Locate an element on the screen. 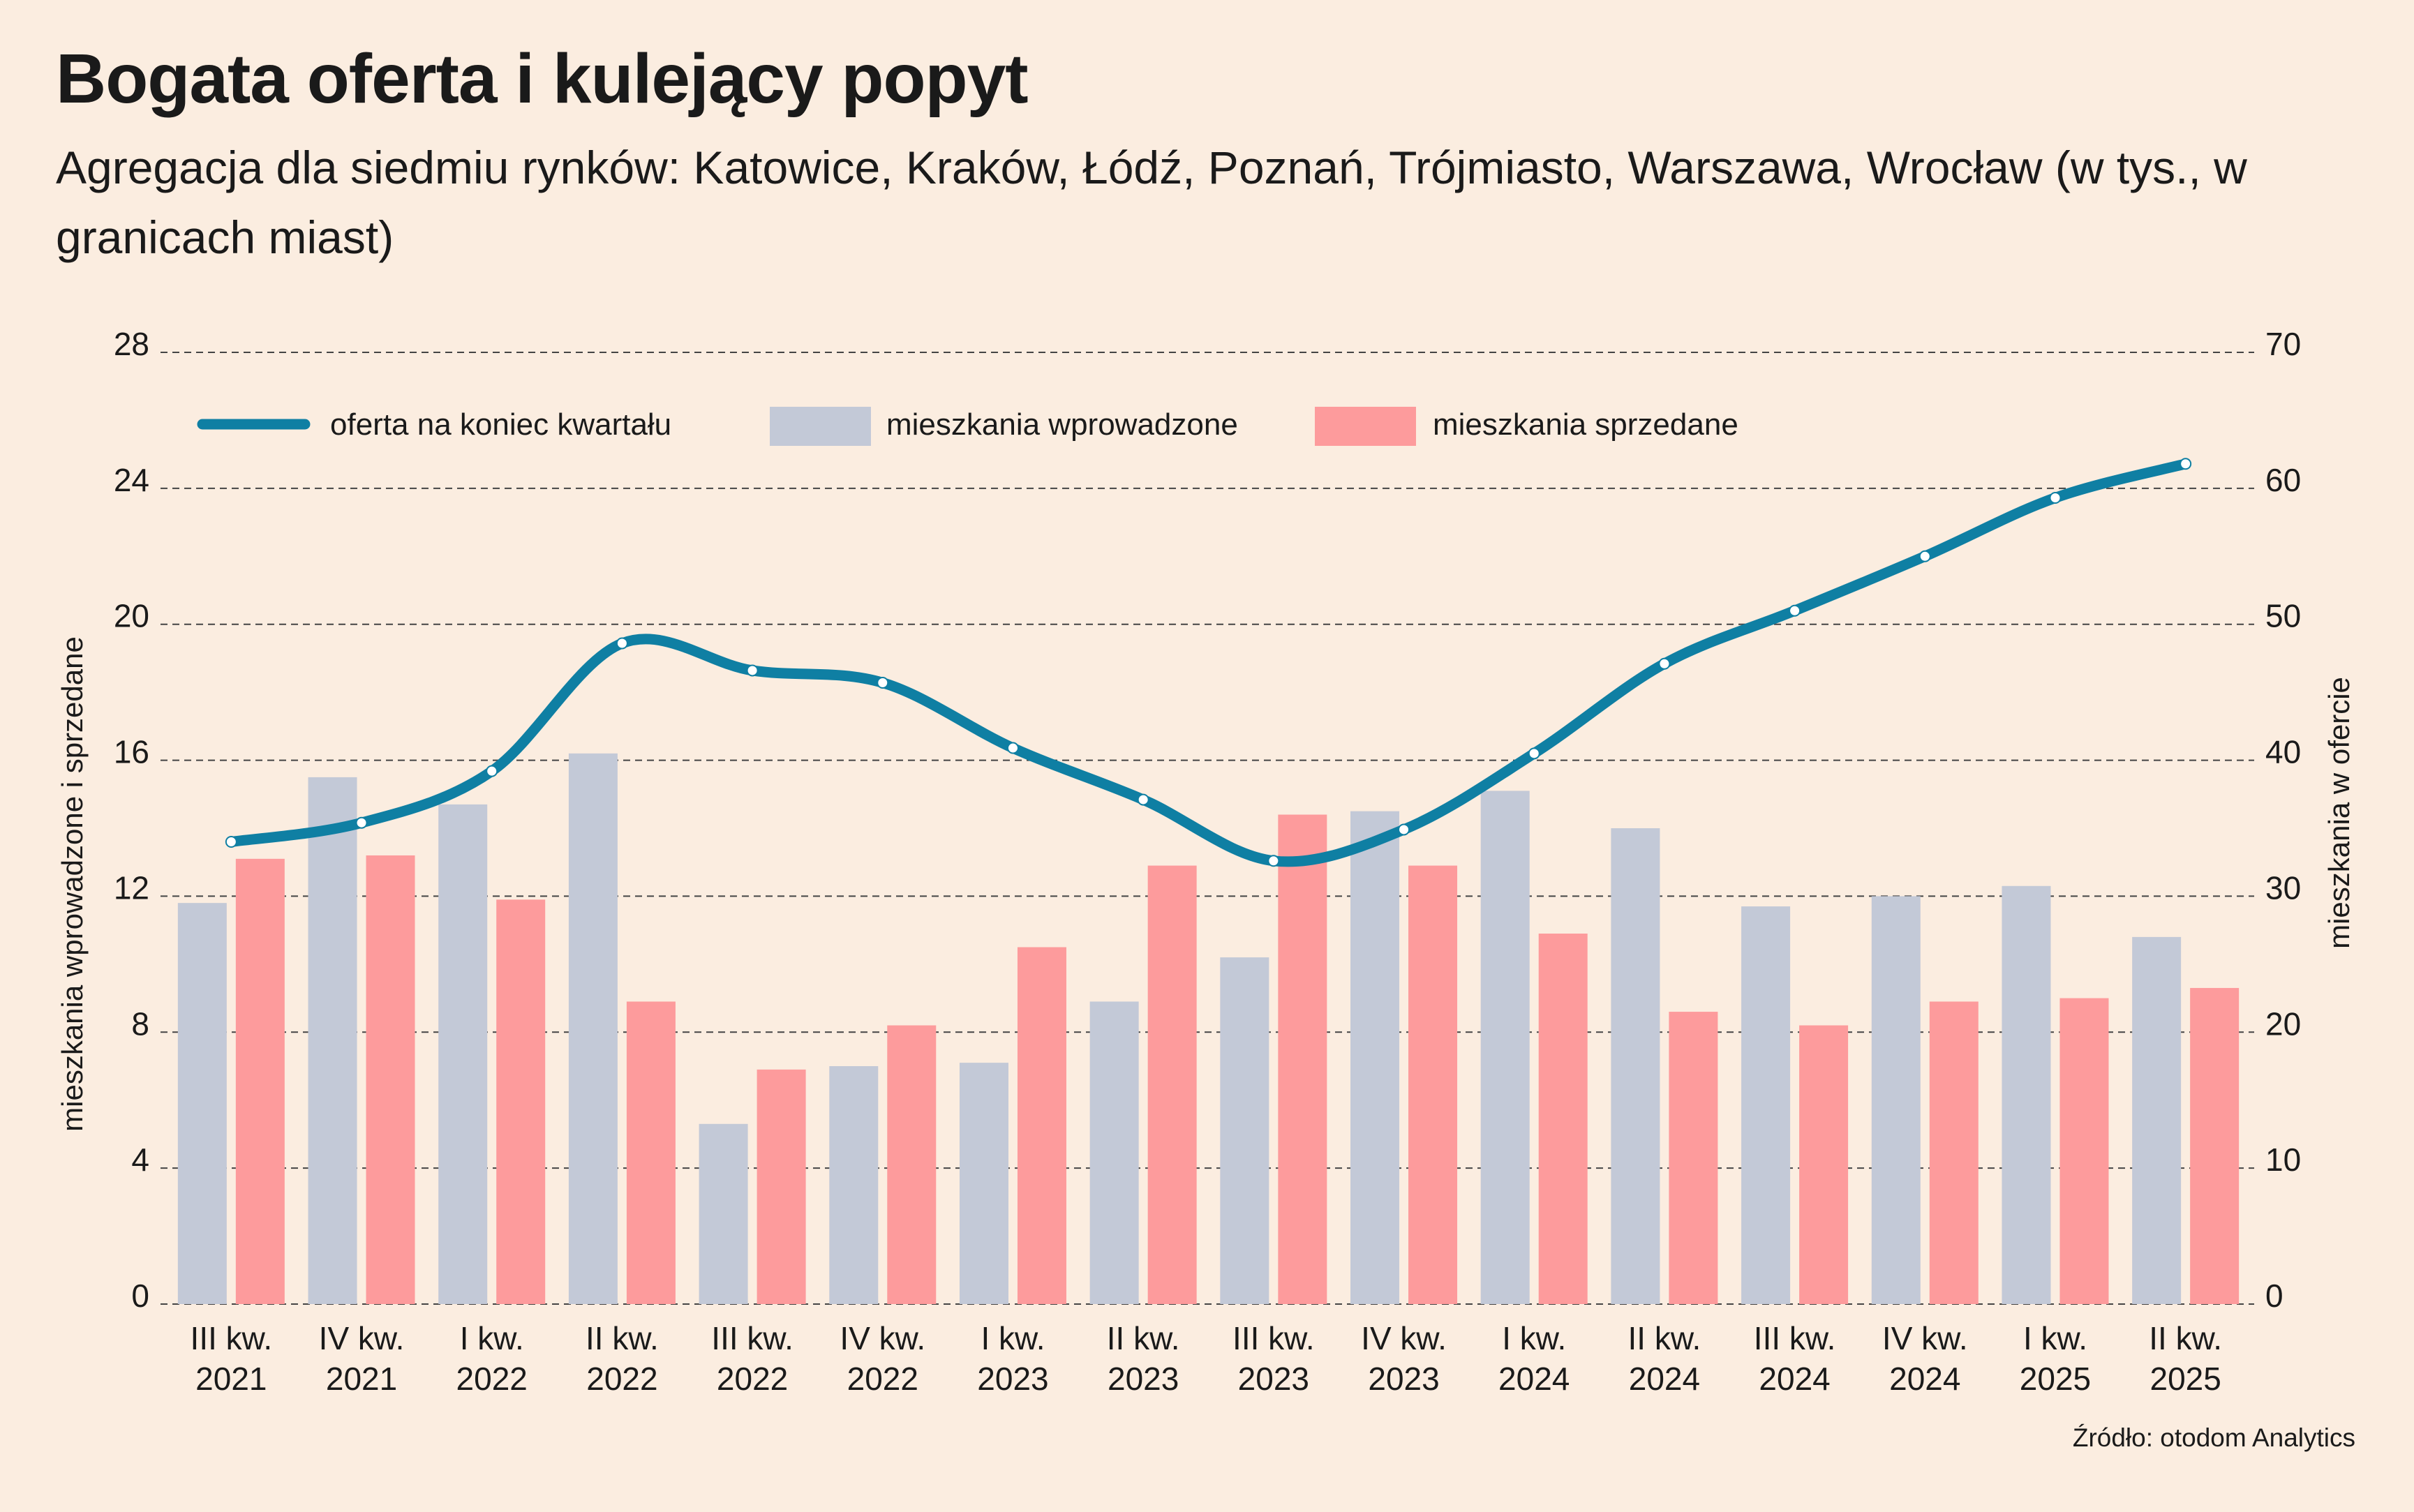 This screenshot has width=2414, height=1512. legend-swatch-sold is located at coordinates (1365, 426).